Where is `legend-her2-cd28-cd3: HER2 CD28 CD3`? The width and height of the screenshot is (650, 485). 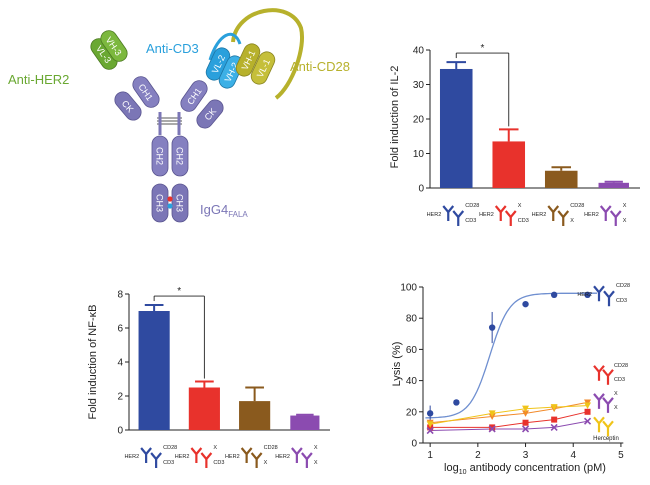 legend-her2-cd28-cd3: HER2 CD28 CD3 is located at coordinates (603, 295).